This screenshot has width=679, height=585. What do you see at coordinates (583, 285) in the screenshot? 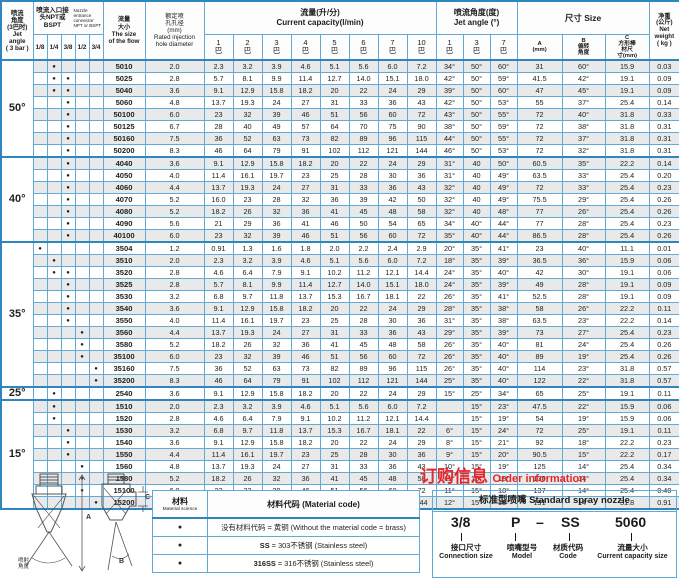
I see `size-b-cell: 28°` at bounding box center [583, 285].